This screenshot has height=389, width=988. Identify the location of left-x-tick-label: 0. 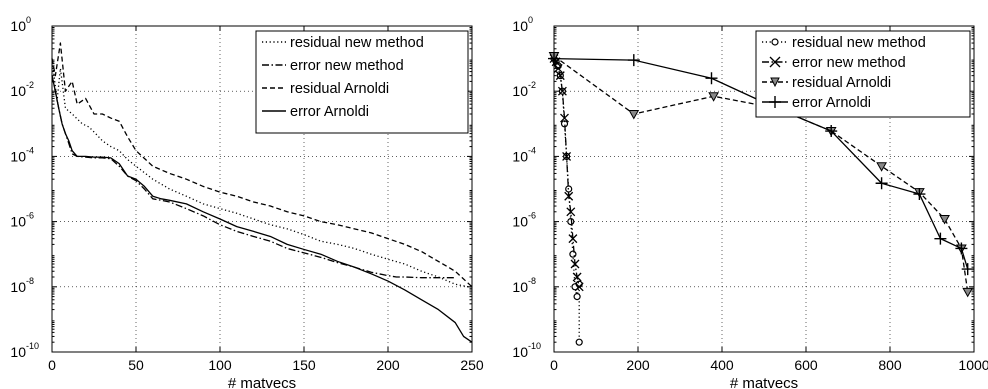
(52, 365).